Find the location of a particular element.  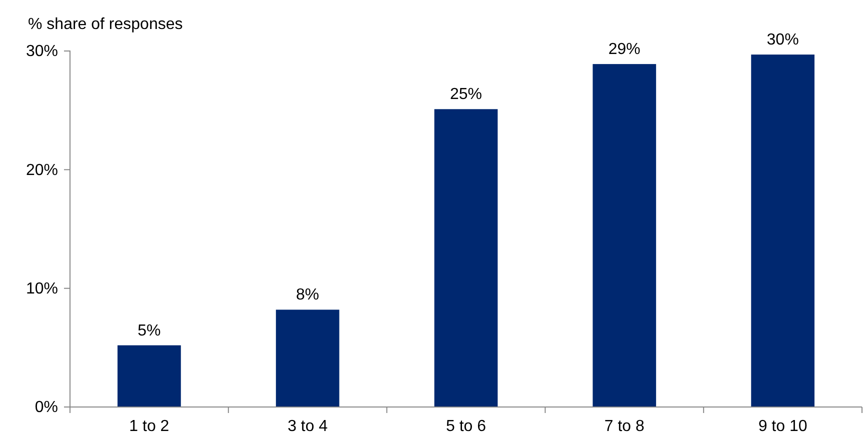

x-tick-label: 1 to 2 is located at coordinates (149, 426).